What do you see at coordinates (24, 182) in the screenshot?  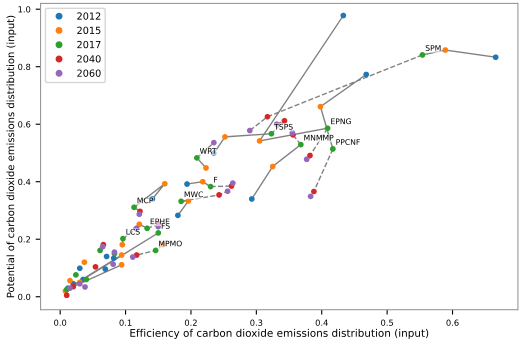 I see `y-tick-label: 0.4` at bounding box center [24, 182].